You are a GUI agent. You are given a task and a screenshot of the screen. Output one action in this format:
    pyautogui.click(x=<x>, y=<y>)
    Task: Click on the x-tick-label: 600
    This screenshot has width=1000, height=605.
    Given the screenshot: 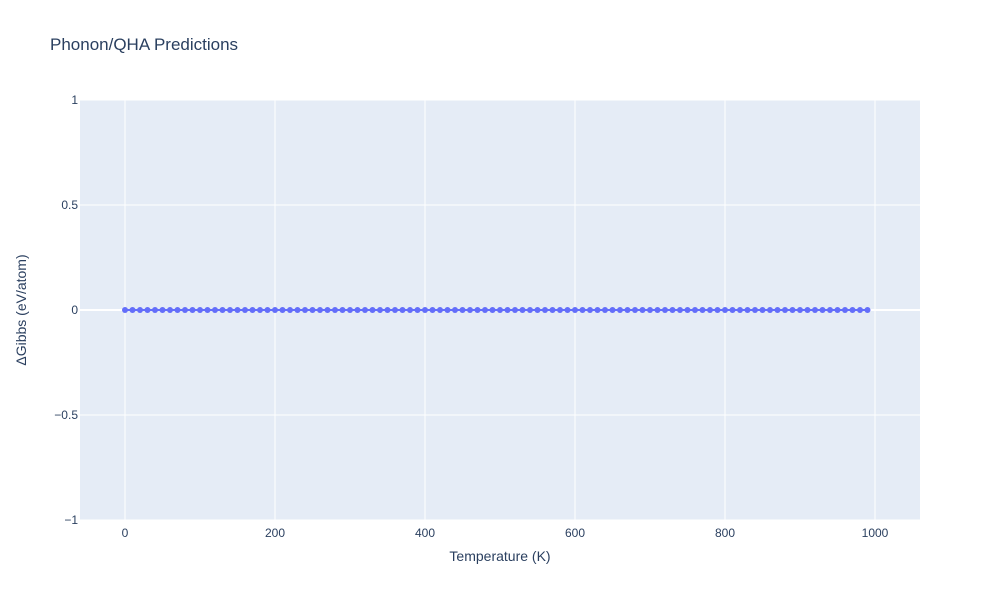 What is the action you would take?
    pyautogui.click(x=575, y=533)
    